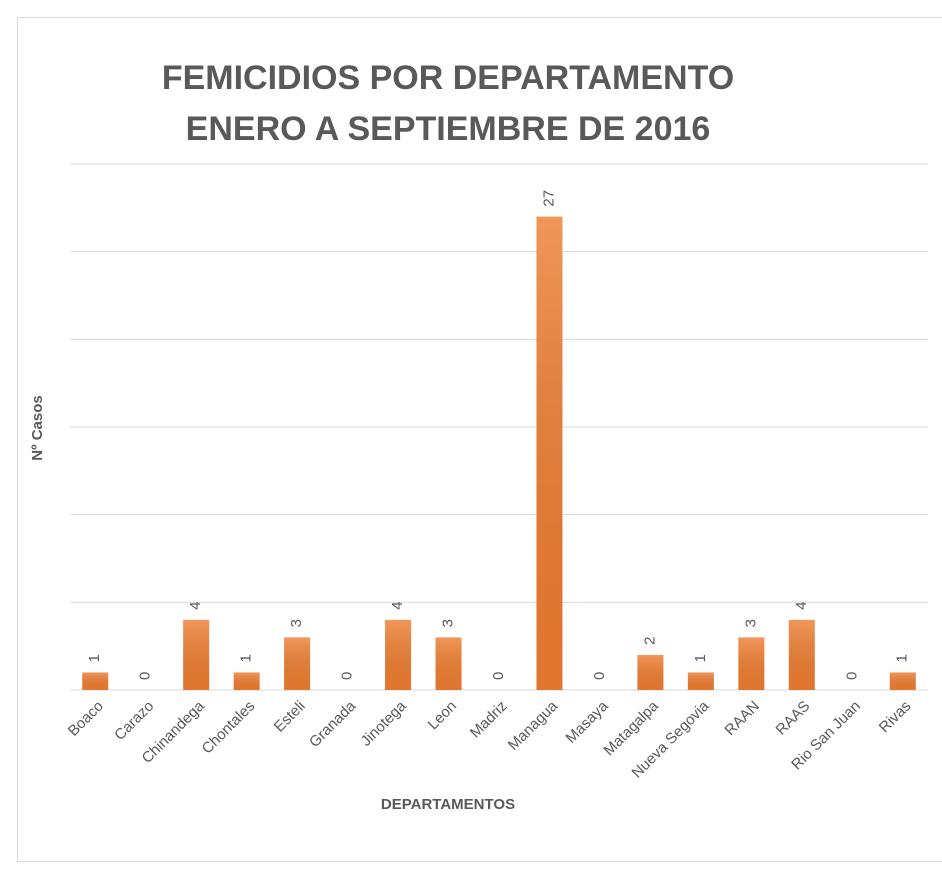  Describe the element at coordinates (649, 641) in the screenshot. I see `data-label: 2` at that location.